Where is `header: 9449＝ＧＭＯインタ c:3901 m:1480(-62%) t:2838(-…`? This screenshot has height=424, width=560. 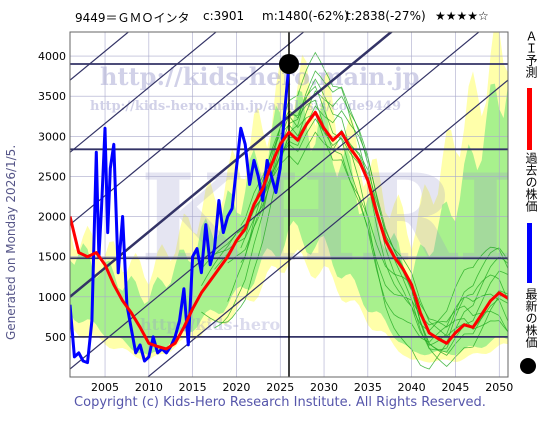 header: 9449＝ＧＭＯインタ c:3901 m:1480(-62%) t:2838(-… is located at coordinates (280, 16).